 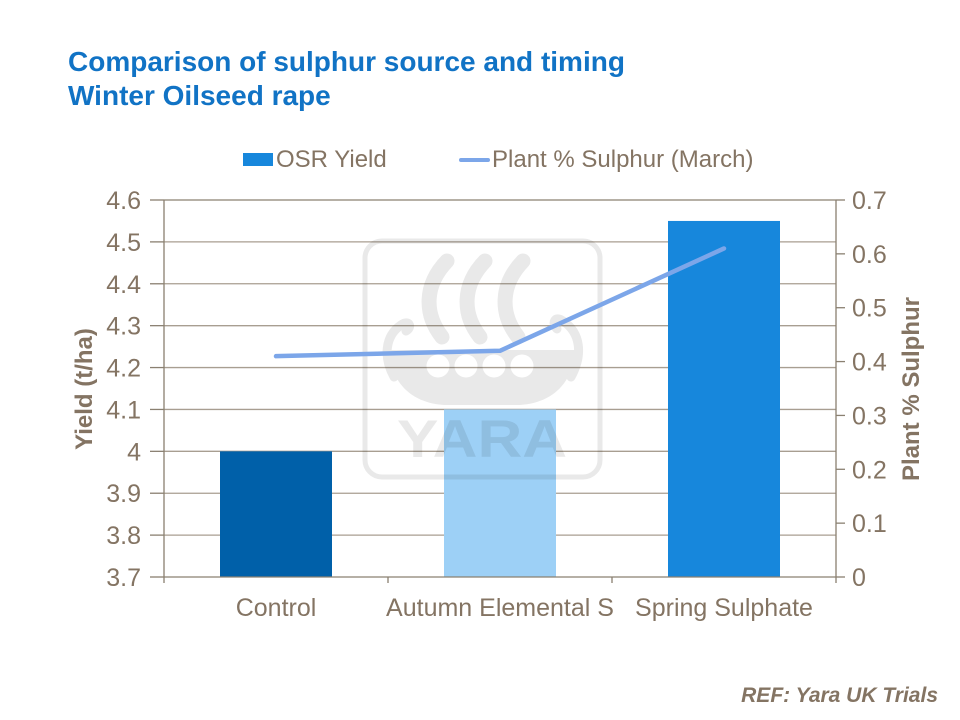 I want to click on y-left-tick-label: 3.8, so click(x=123, y=536).